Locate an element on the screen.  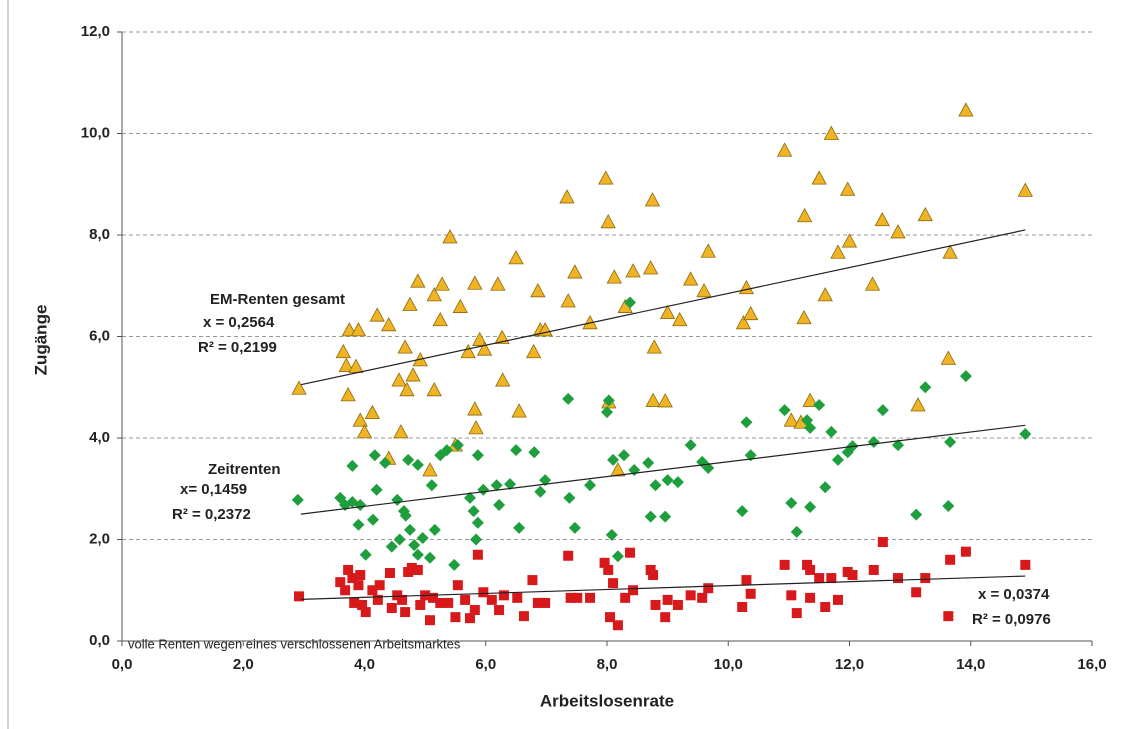
x-axis-title: Arbeitslosenrate is located at coordinates (607, 700).